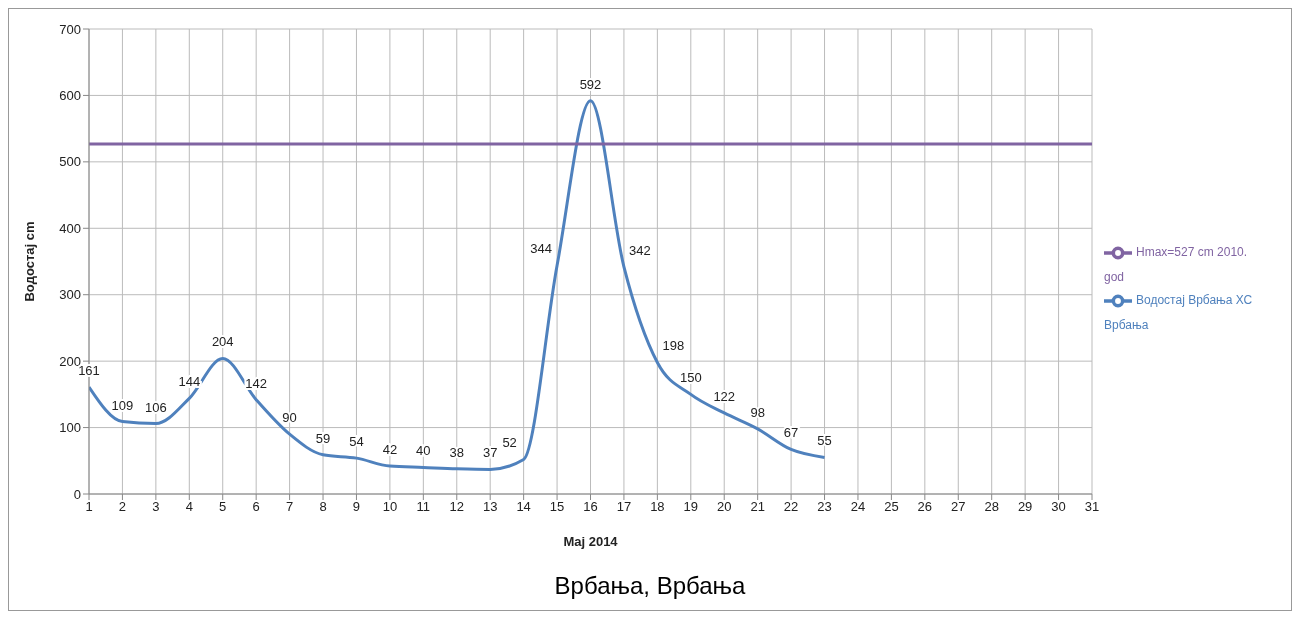  I want to click on x-tick-label: 11, so click(423, 507).